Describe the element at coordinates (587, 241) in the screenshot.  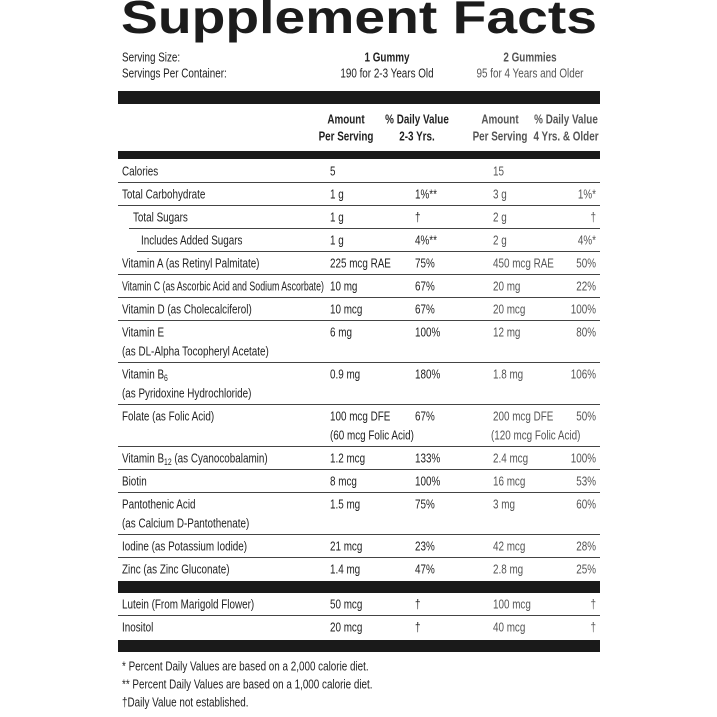
I see `daily-value: 4%*` at that location.